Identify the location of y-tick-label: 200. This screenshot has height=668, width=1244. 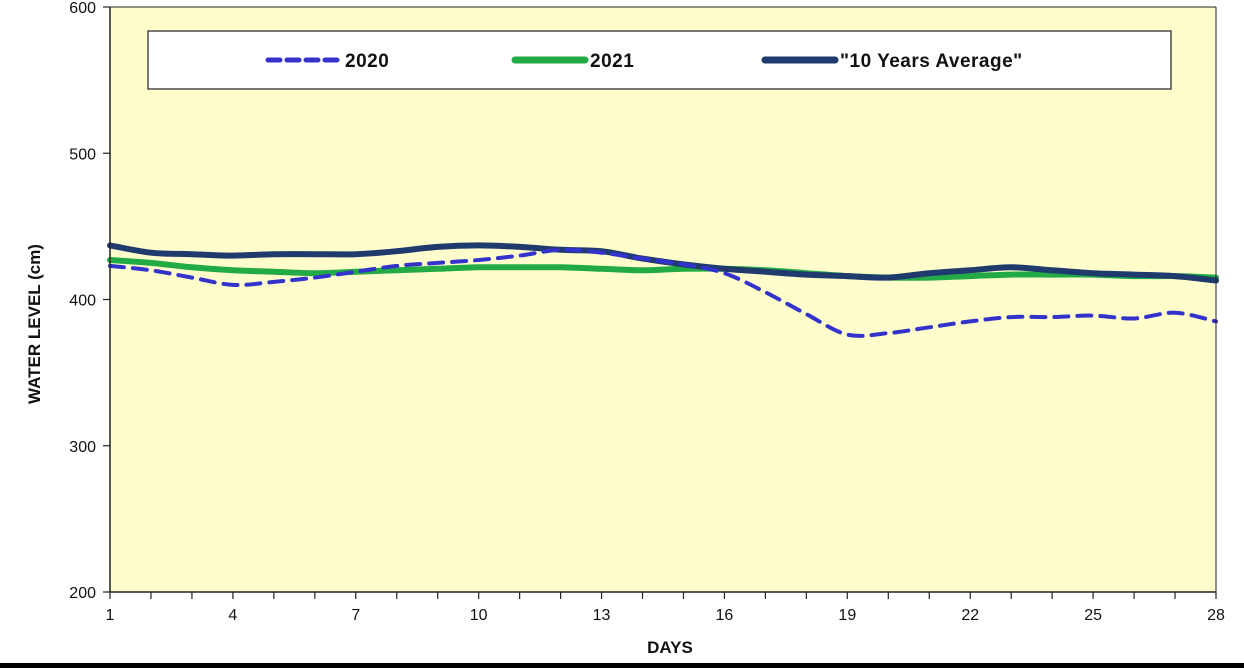
(82, 593).